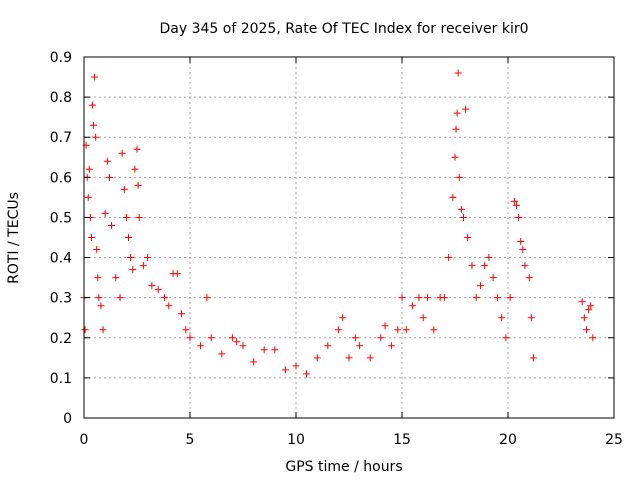 The image size is (640, 480). I want to click on y-tick-label: 0.9, so click(61, 58).